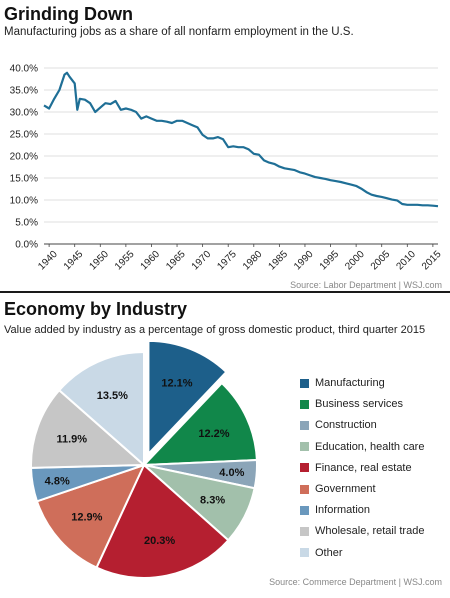 This screenshot has height=598, width=450. What do you see at coordinates (68, 14) in the screenshot?
I see `line-chart-title: Grinding Down` at bounding box center [68, 14].